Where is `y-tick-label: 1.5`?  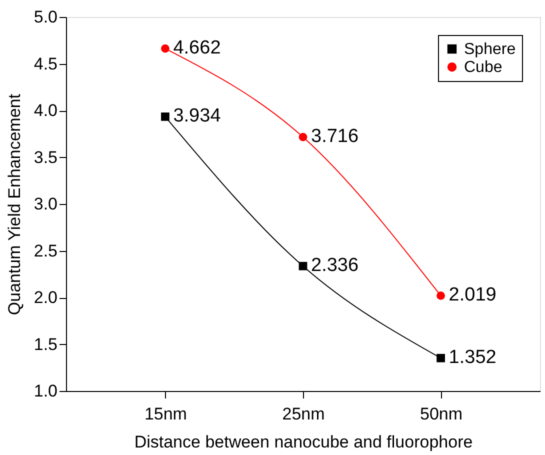
y-tick-label: 1.5 is located at coordinates (46, 344).